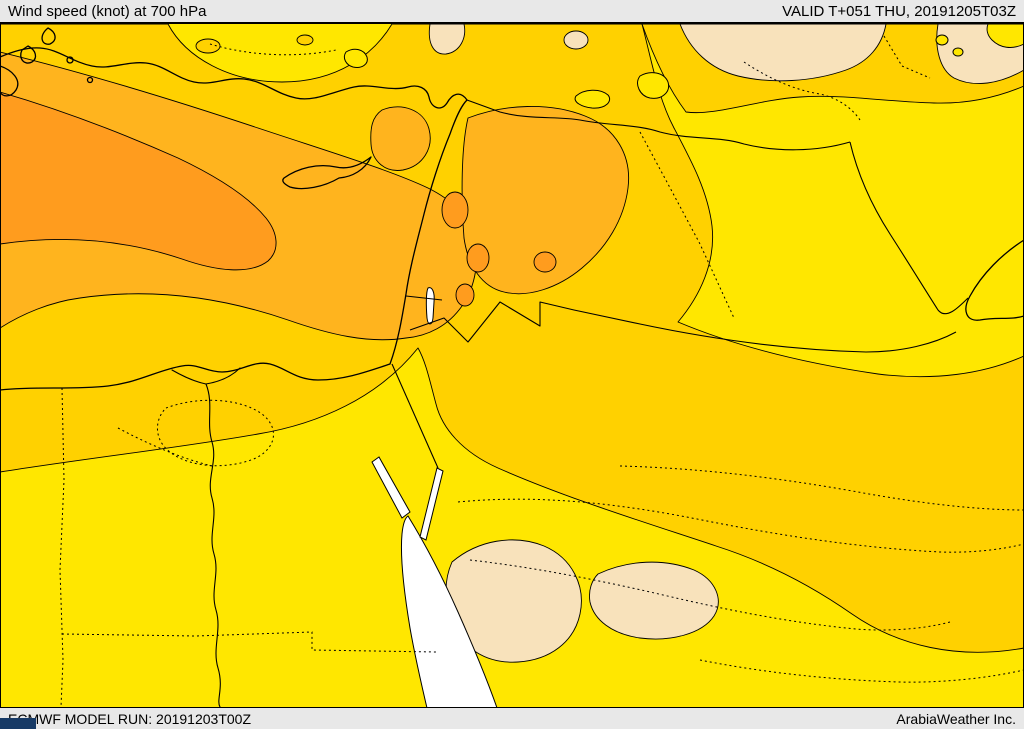 This screenshot has height=729, width=1024. Describe the element at coordinates (899, 11) in the screenshot. I see `valid-time-label: VALID T+051 THU, 20191205T03Z` at that location.